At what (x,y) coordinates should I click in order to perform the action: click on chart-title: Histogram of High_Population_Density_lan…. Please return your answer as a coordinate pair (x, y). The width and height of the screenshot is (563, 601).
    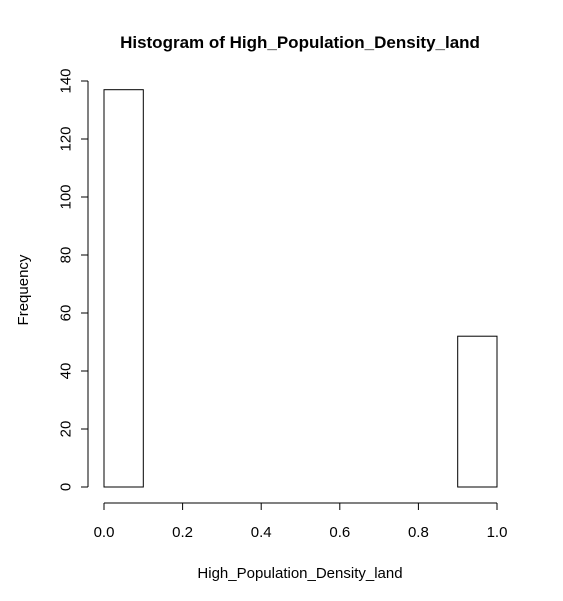
    Looking at the image, I should click on (300, 42).